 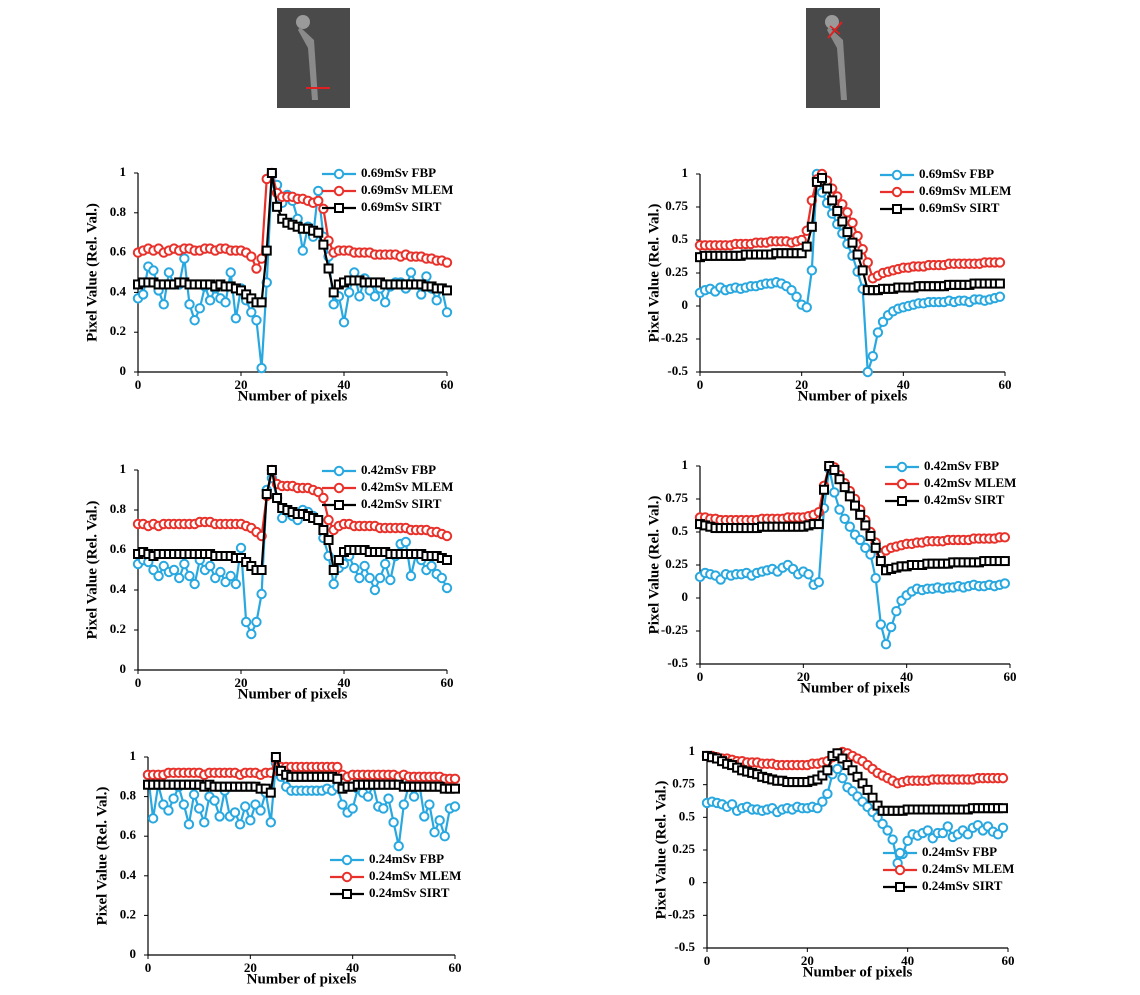 What do you see at coordinates (409, 892) in the screenshot?
I see `legend-label: 0.24mSv SIRT` at bounding box center [409, 892].